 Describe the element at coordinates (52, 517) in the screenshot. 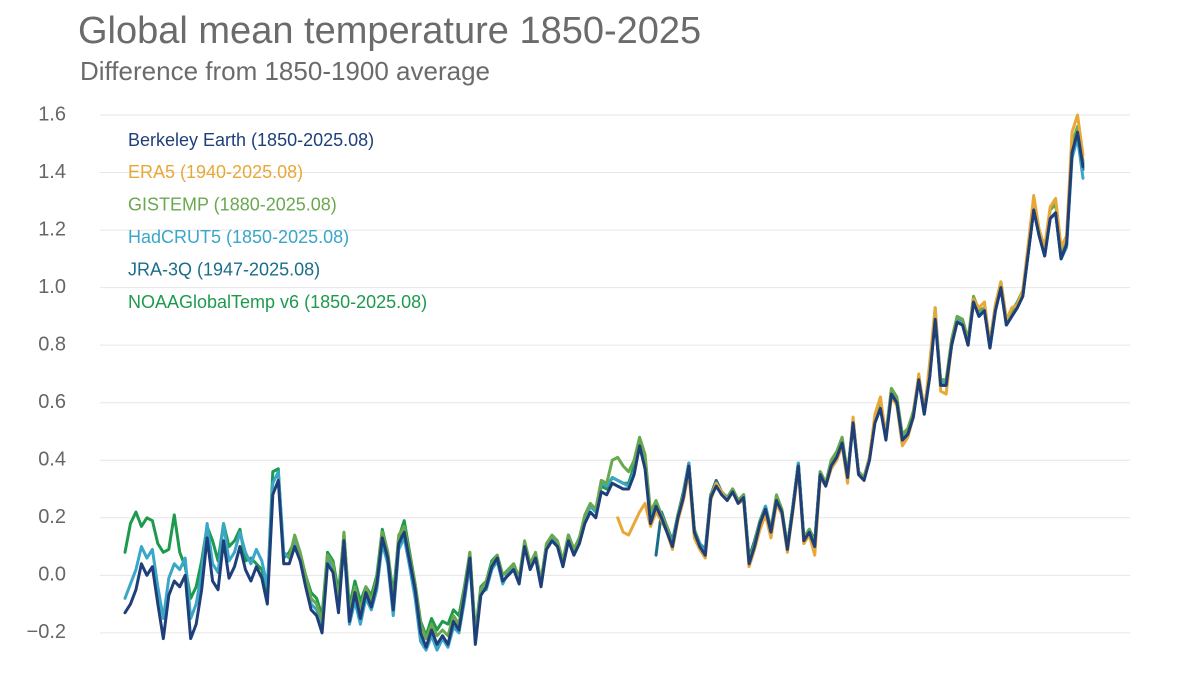

I see `y-tick-label: 0.2` at that location.